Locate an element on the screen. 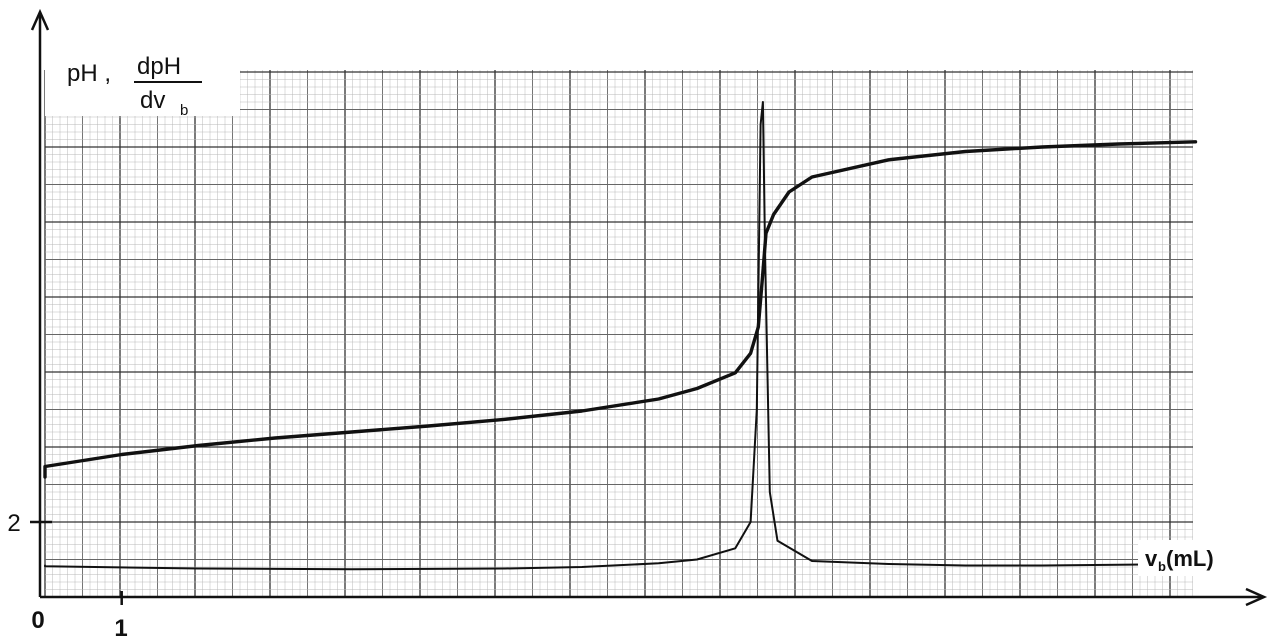 The height and width of the screenshot is (641, 1271). xlabel-v-sub: b is located at coordinates (1162, 566).